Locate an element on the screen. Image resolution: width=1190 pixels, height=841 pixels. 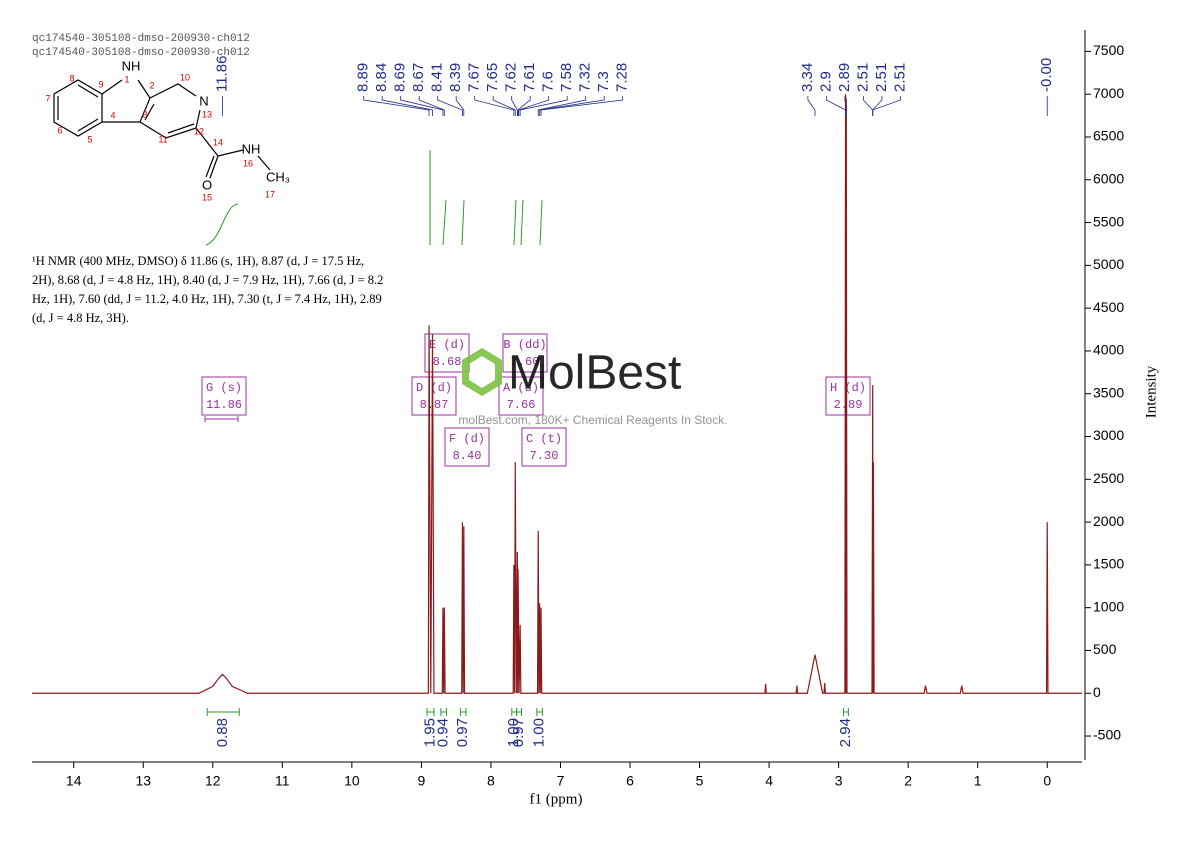
multiplet-shift: 7.60 is located at coordinates (525, 362).